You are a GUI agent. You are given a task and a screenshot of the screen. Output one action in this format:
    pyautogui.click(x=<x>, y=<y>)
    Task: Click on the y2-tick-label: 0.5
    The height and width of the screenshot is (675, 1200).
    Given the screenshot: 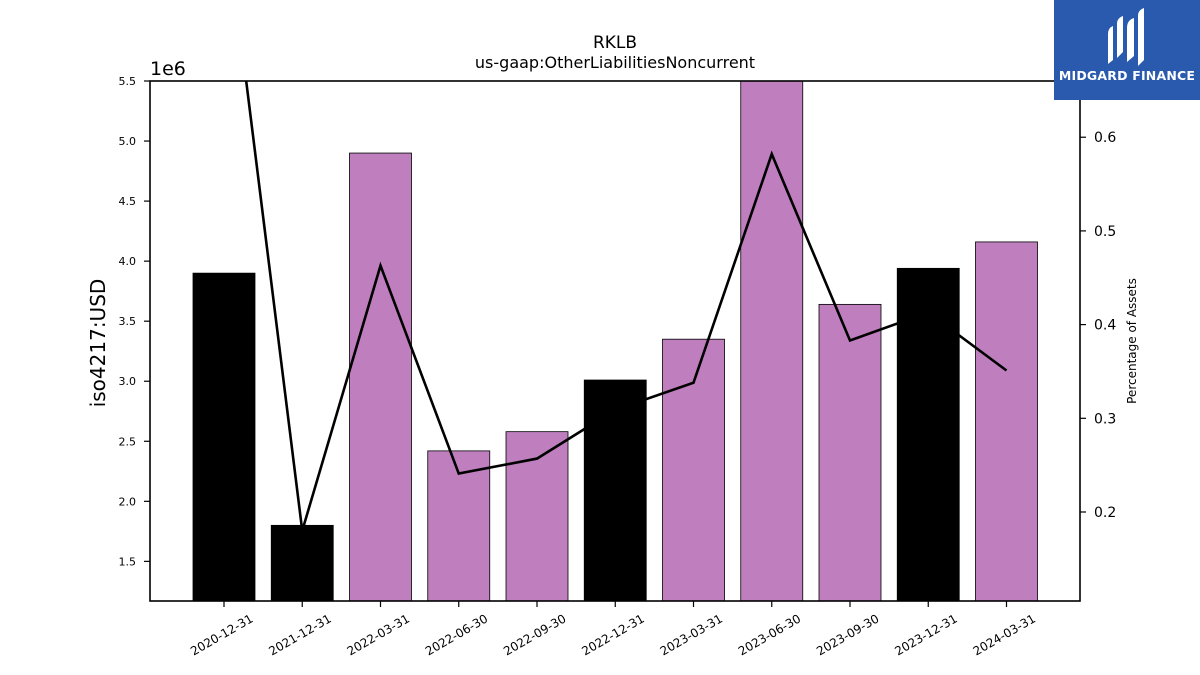 What is the action you would take?
    pyautogui.click(x=1105, y=232)
    